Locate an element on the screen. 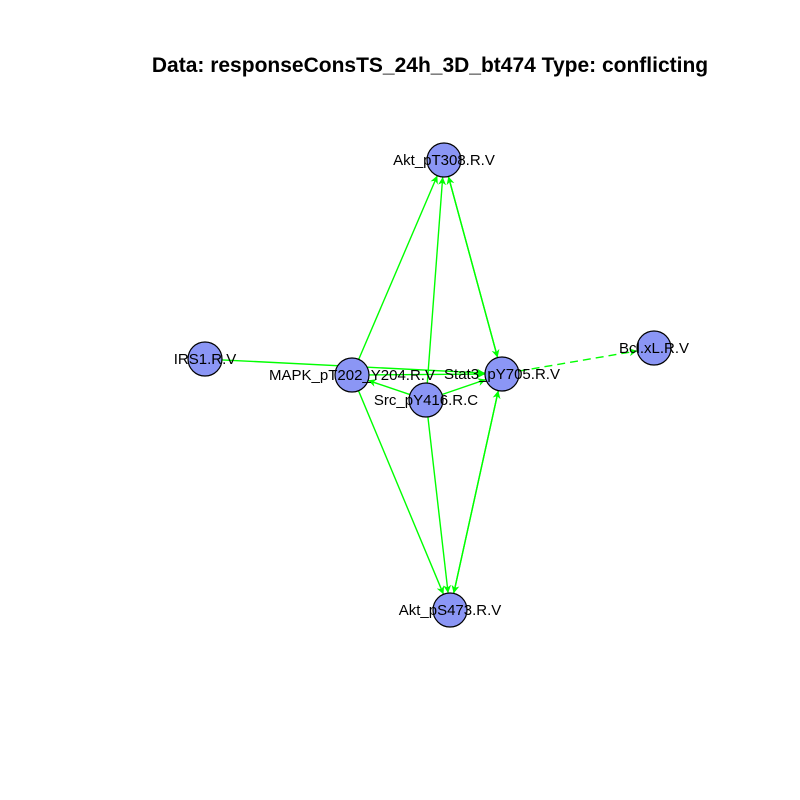 The height and width of the screenshot is (800, 800). node-akt_s473: Akt_pS473.R.V is located at coordinates (450, 610).